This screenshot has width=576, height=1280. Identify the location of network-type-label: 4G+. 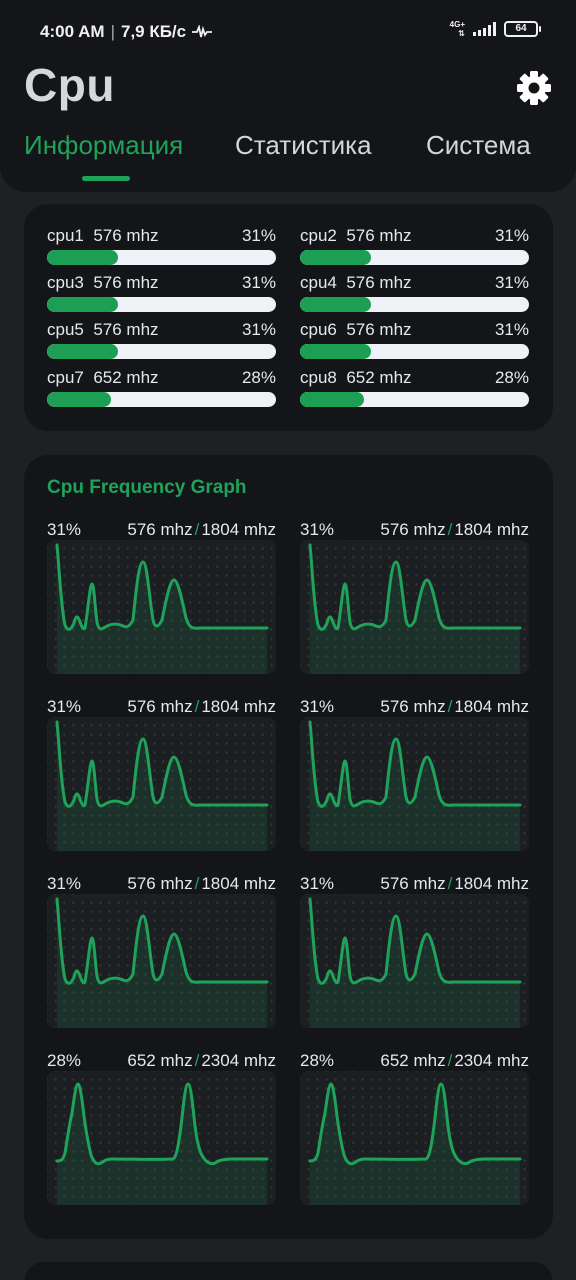
(457, 24).